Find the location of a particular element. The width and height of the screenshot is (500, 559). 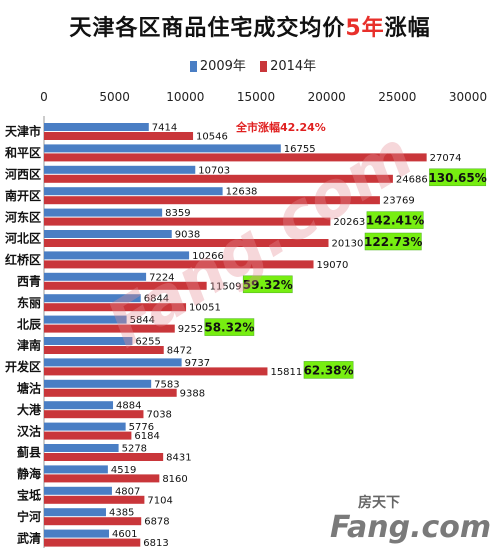

data-label-2009: 9737 is located at coordinates (197, 363).